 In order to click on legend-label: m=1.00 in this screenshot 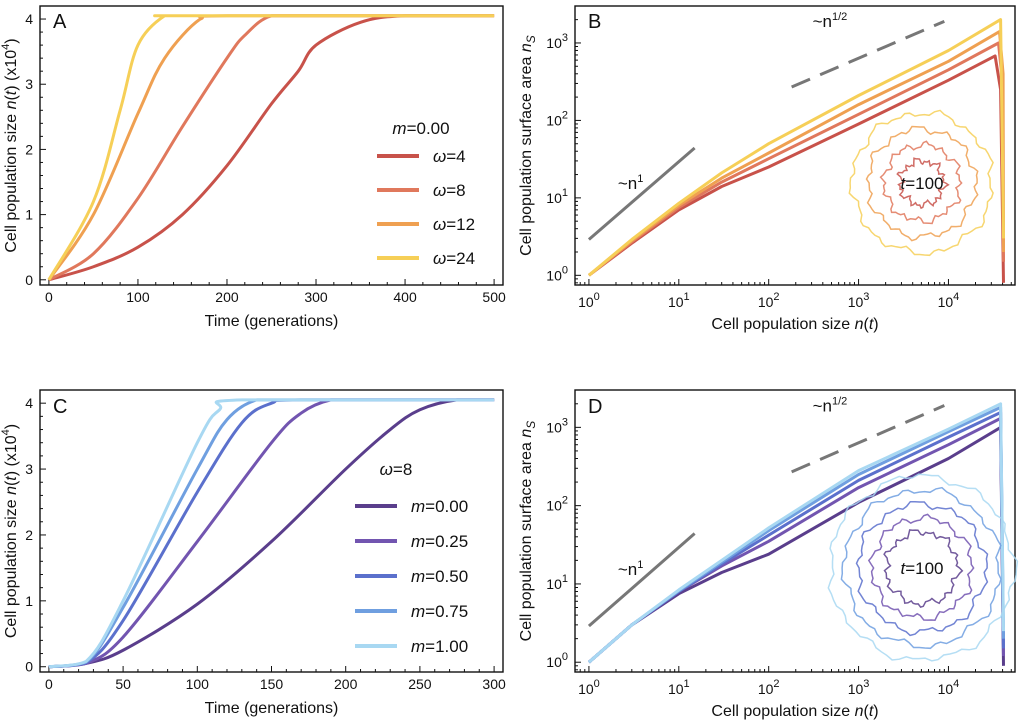, I will do `click(439, 646)`.